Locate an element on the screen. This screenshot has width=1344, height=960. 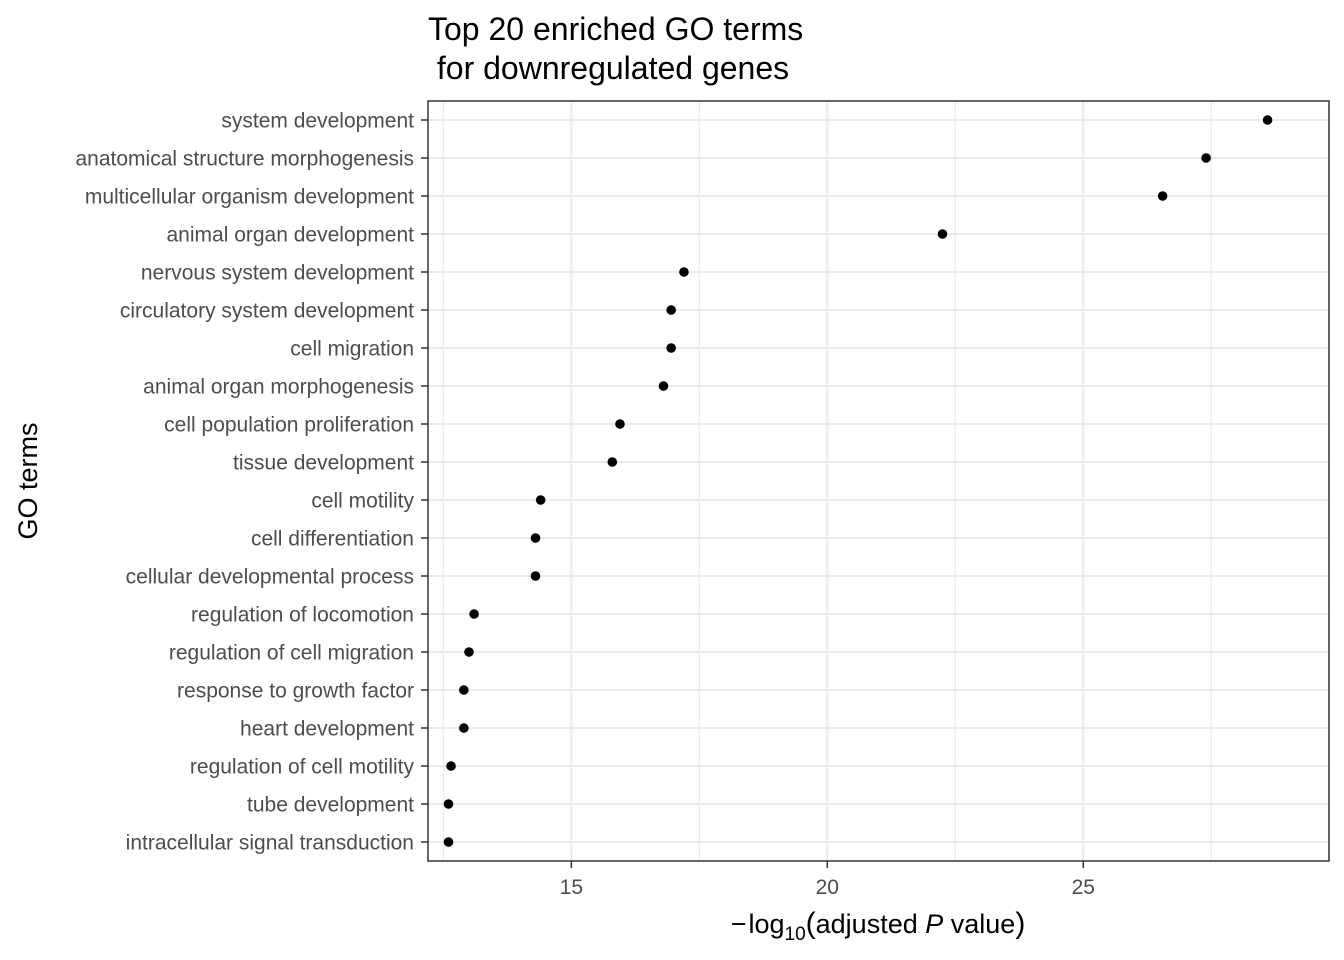
x-axis-title-italic: P is located at coordinates (934, 924).